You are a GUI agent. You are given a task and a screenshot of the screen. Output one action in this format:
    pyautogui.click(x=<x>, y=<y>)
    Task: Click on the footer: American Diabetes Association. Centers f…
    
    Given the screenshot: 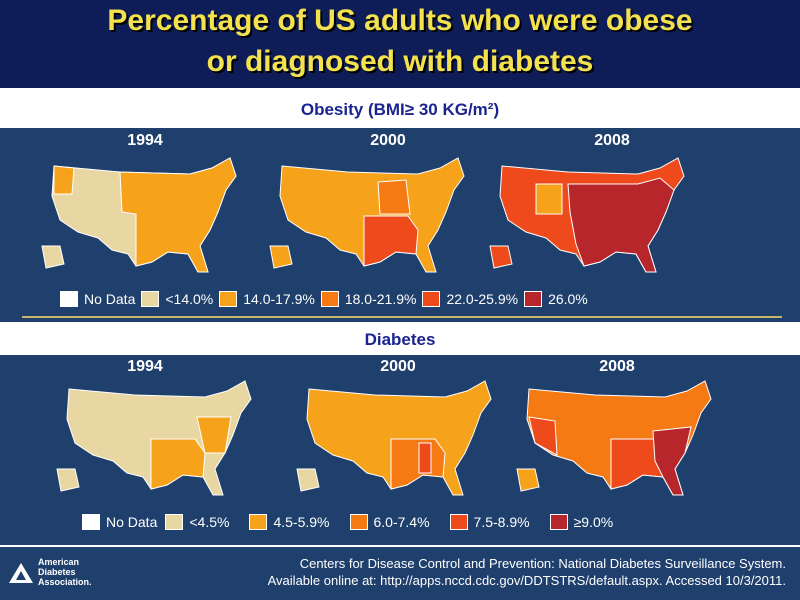 What is the action you would take?
    pyautogui.click(x=400, y=572)
    